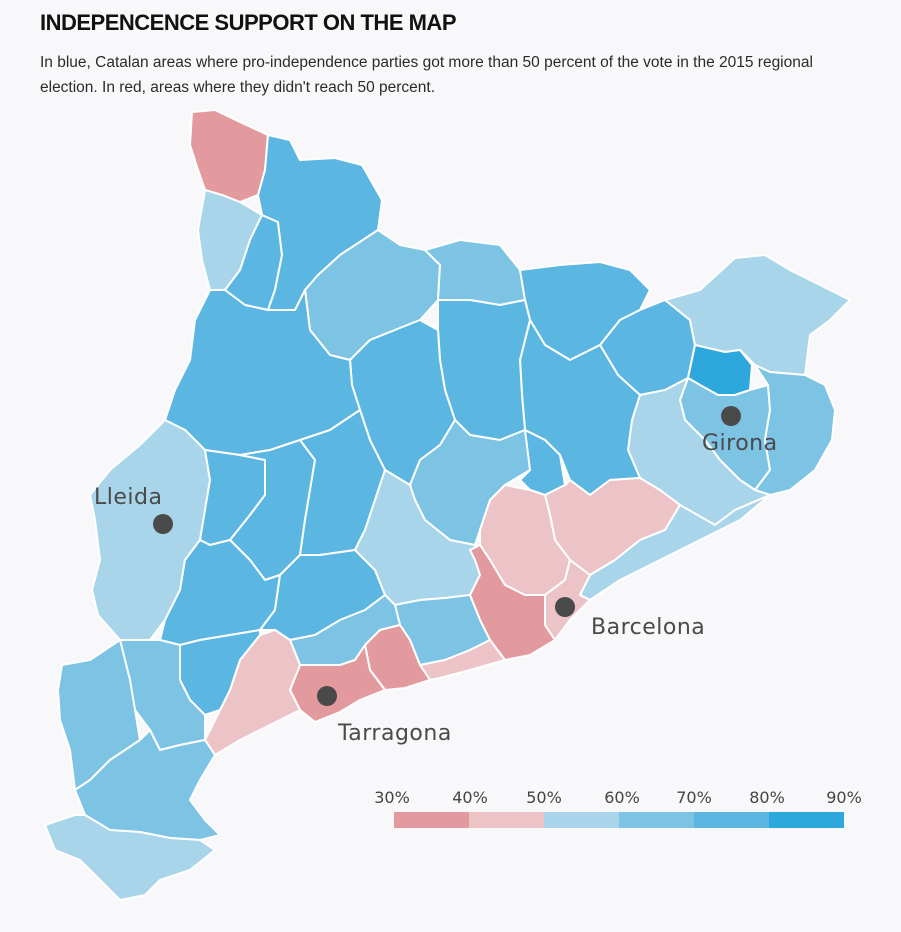  I want to click on city-label: Barcelona, so click(648, 627).